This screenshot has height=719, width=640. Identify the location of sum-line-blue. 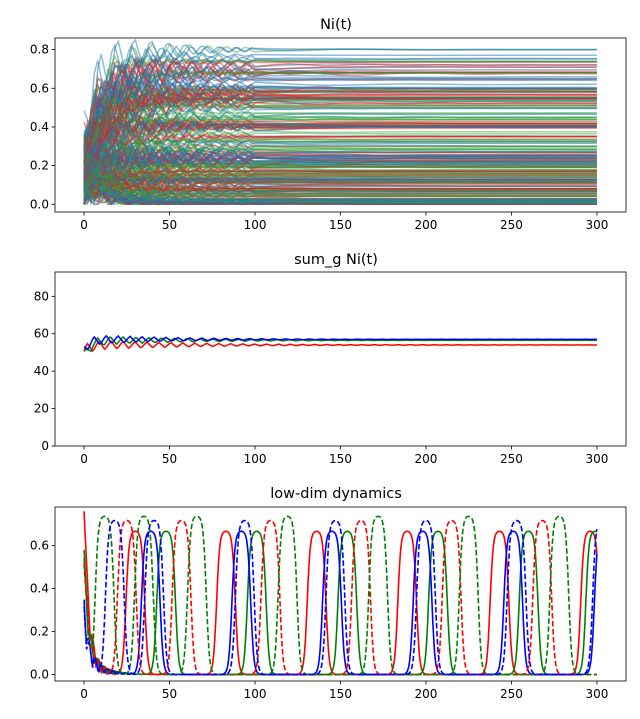
(340, 342).